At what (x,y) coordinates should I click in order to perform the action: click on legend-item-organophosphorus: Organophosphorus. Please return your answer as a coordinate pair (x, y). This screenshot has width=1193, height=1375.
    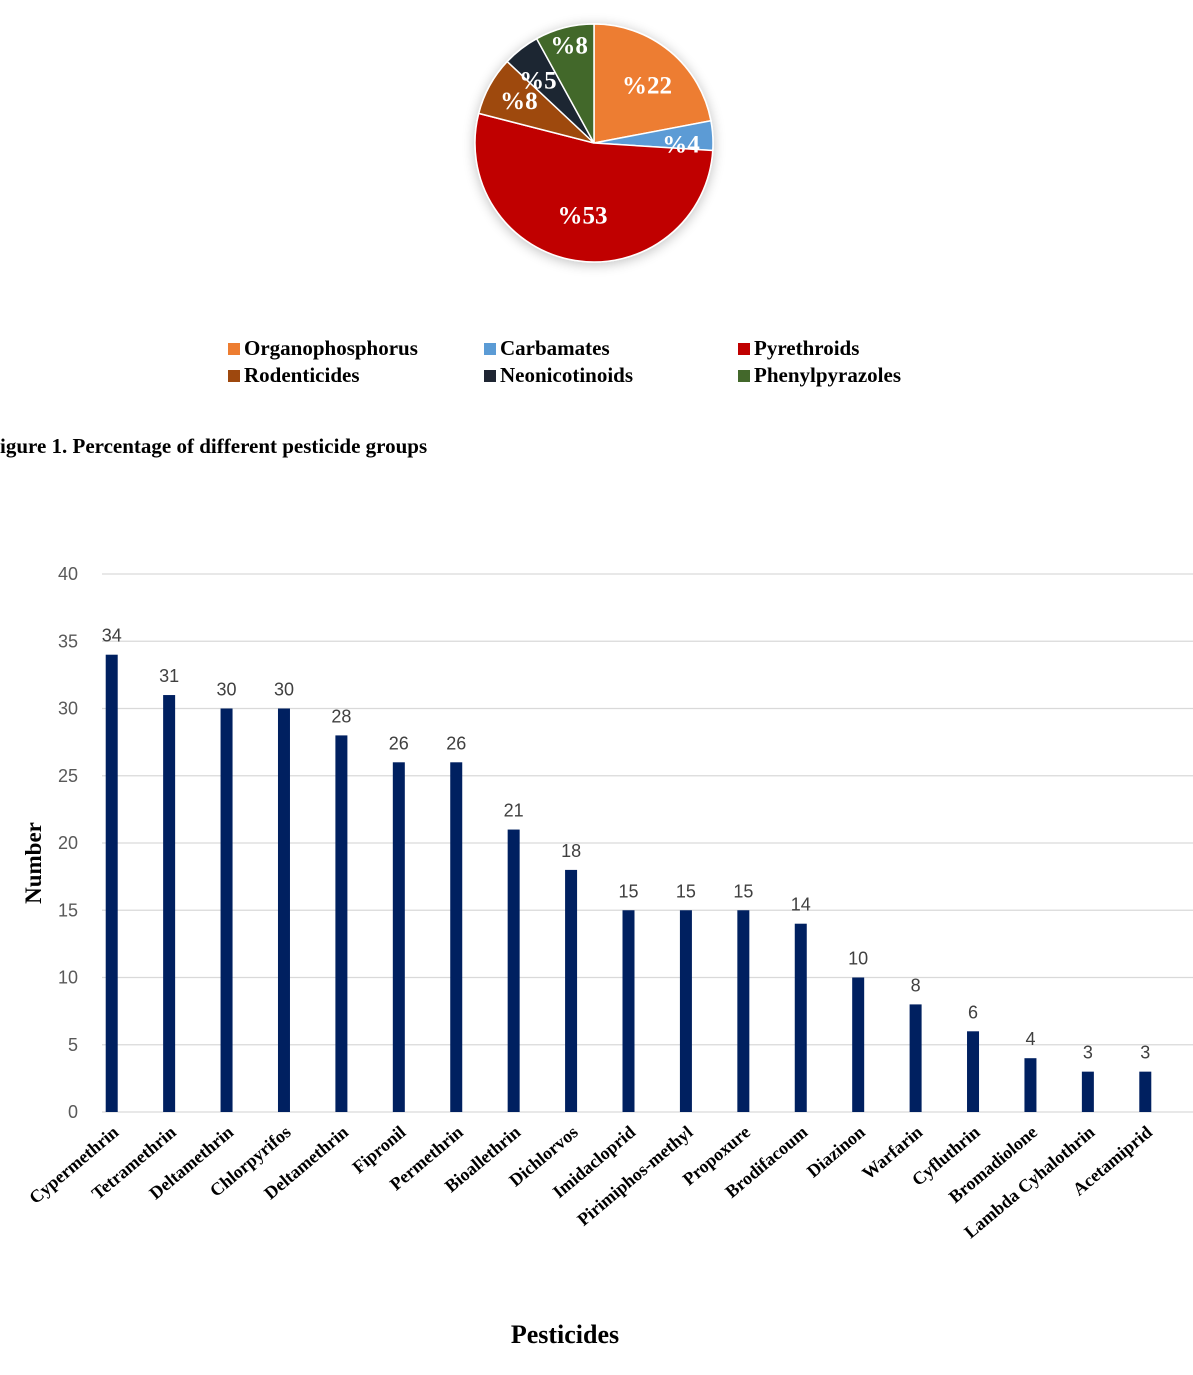
    Looking at the image, I should click on (356, 348).